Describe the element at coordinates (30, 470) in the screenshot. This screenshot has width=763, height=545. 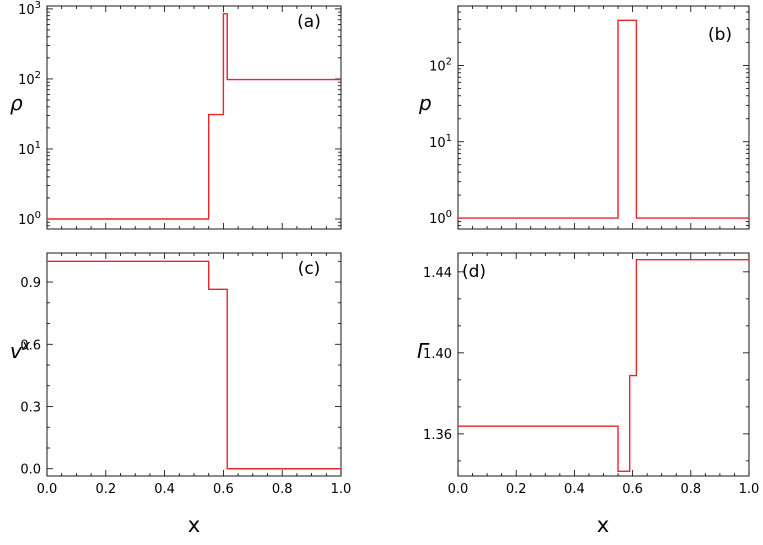
I see `y-tick-label: 0.0` at that location.